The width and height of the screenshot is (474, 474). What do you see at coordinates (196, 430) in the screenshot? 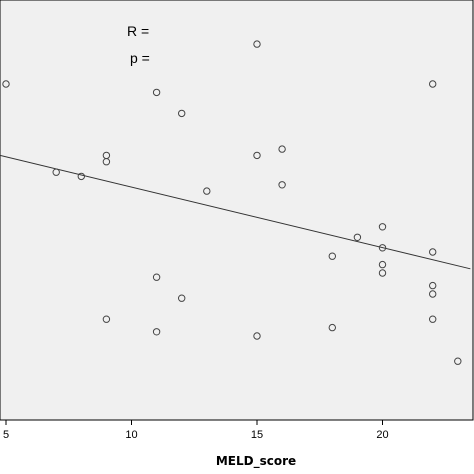
I see `x-axis-ticks: 5 10 15 20` at bounding box center [196, 430].